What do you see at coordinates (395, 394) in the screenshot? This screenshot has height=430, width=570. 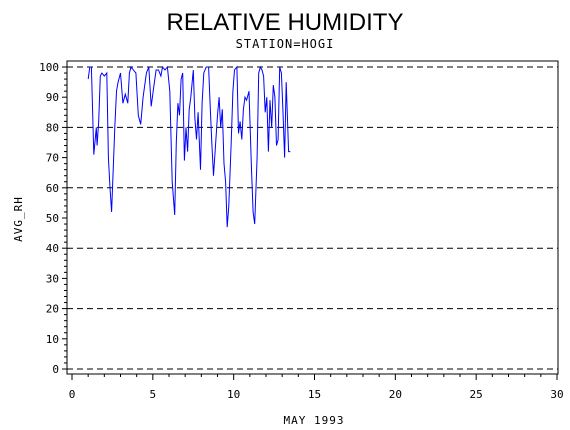 I see `x-tick-label-20: 20` at bounding box center [395, 394].